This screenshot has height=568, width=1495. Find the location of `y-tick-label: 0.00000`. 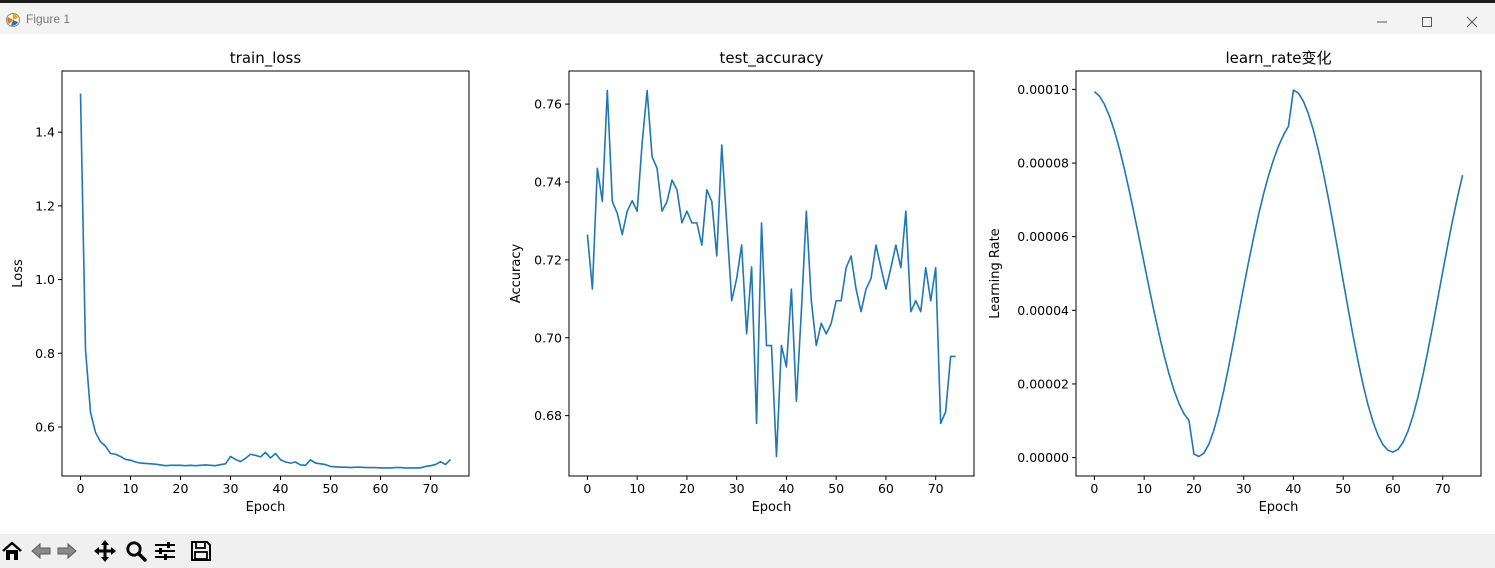

y-tick-label: 0.00000 is located at coordinates (1043, 457).